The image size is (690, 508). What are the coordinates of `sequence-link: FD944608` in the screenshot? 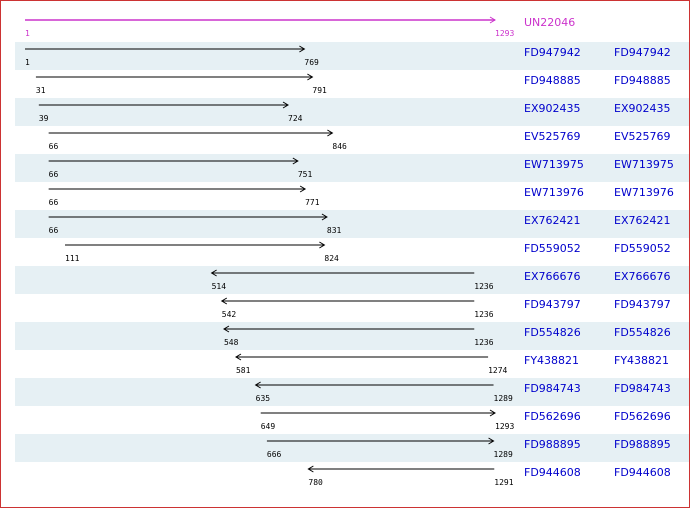 It's located at (642, 472).